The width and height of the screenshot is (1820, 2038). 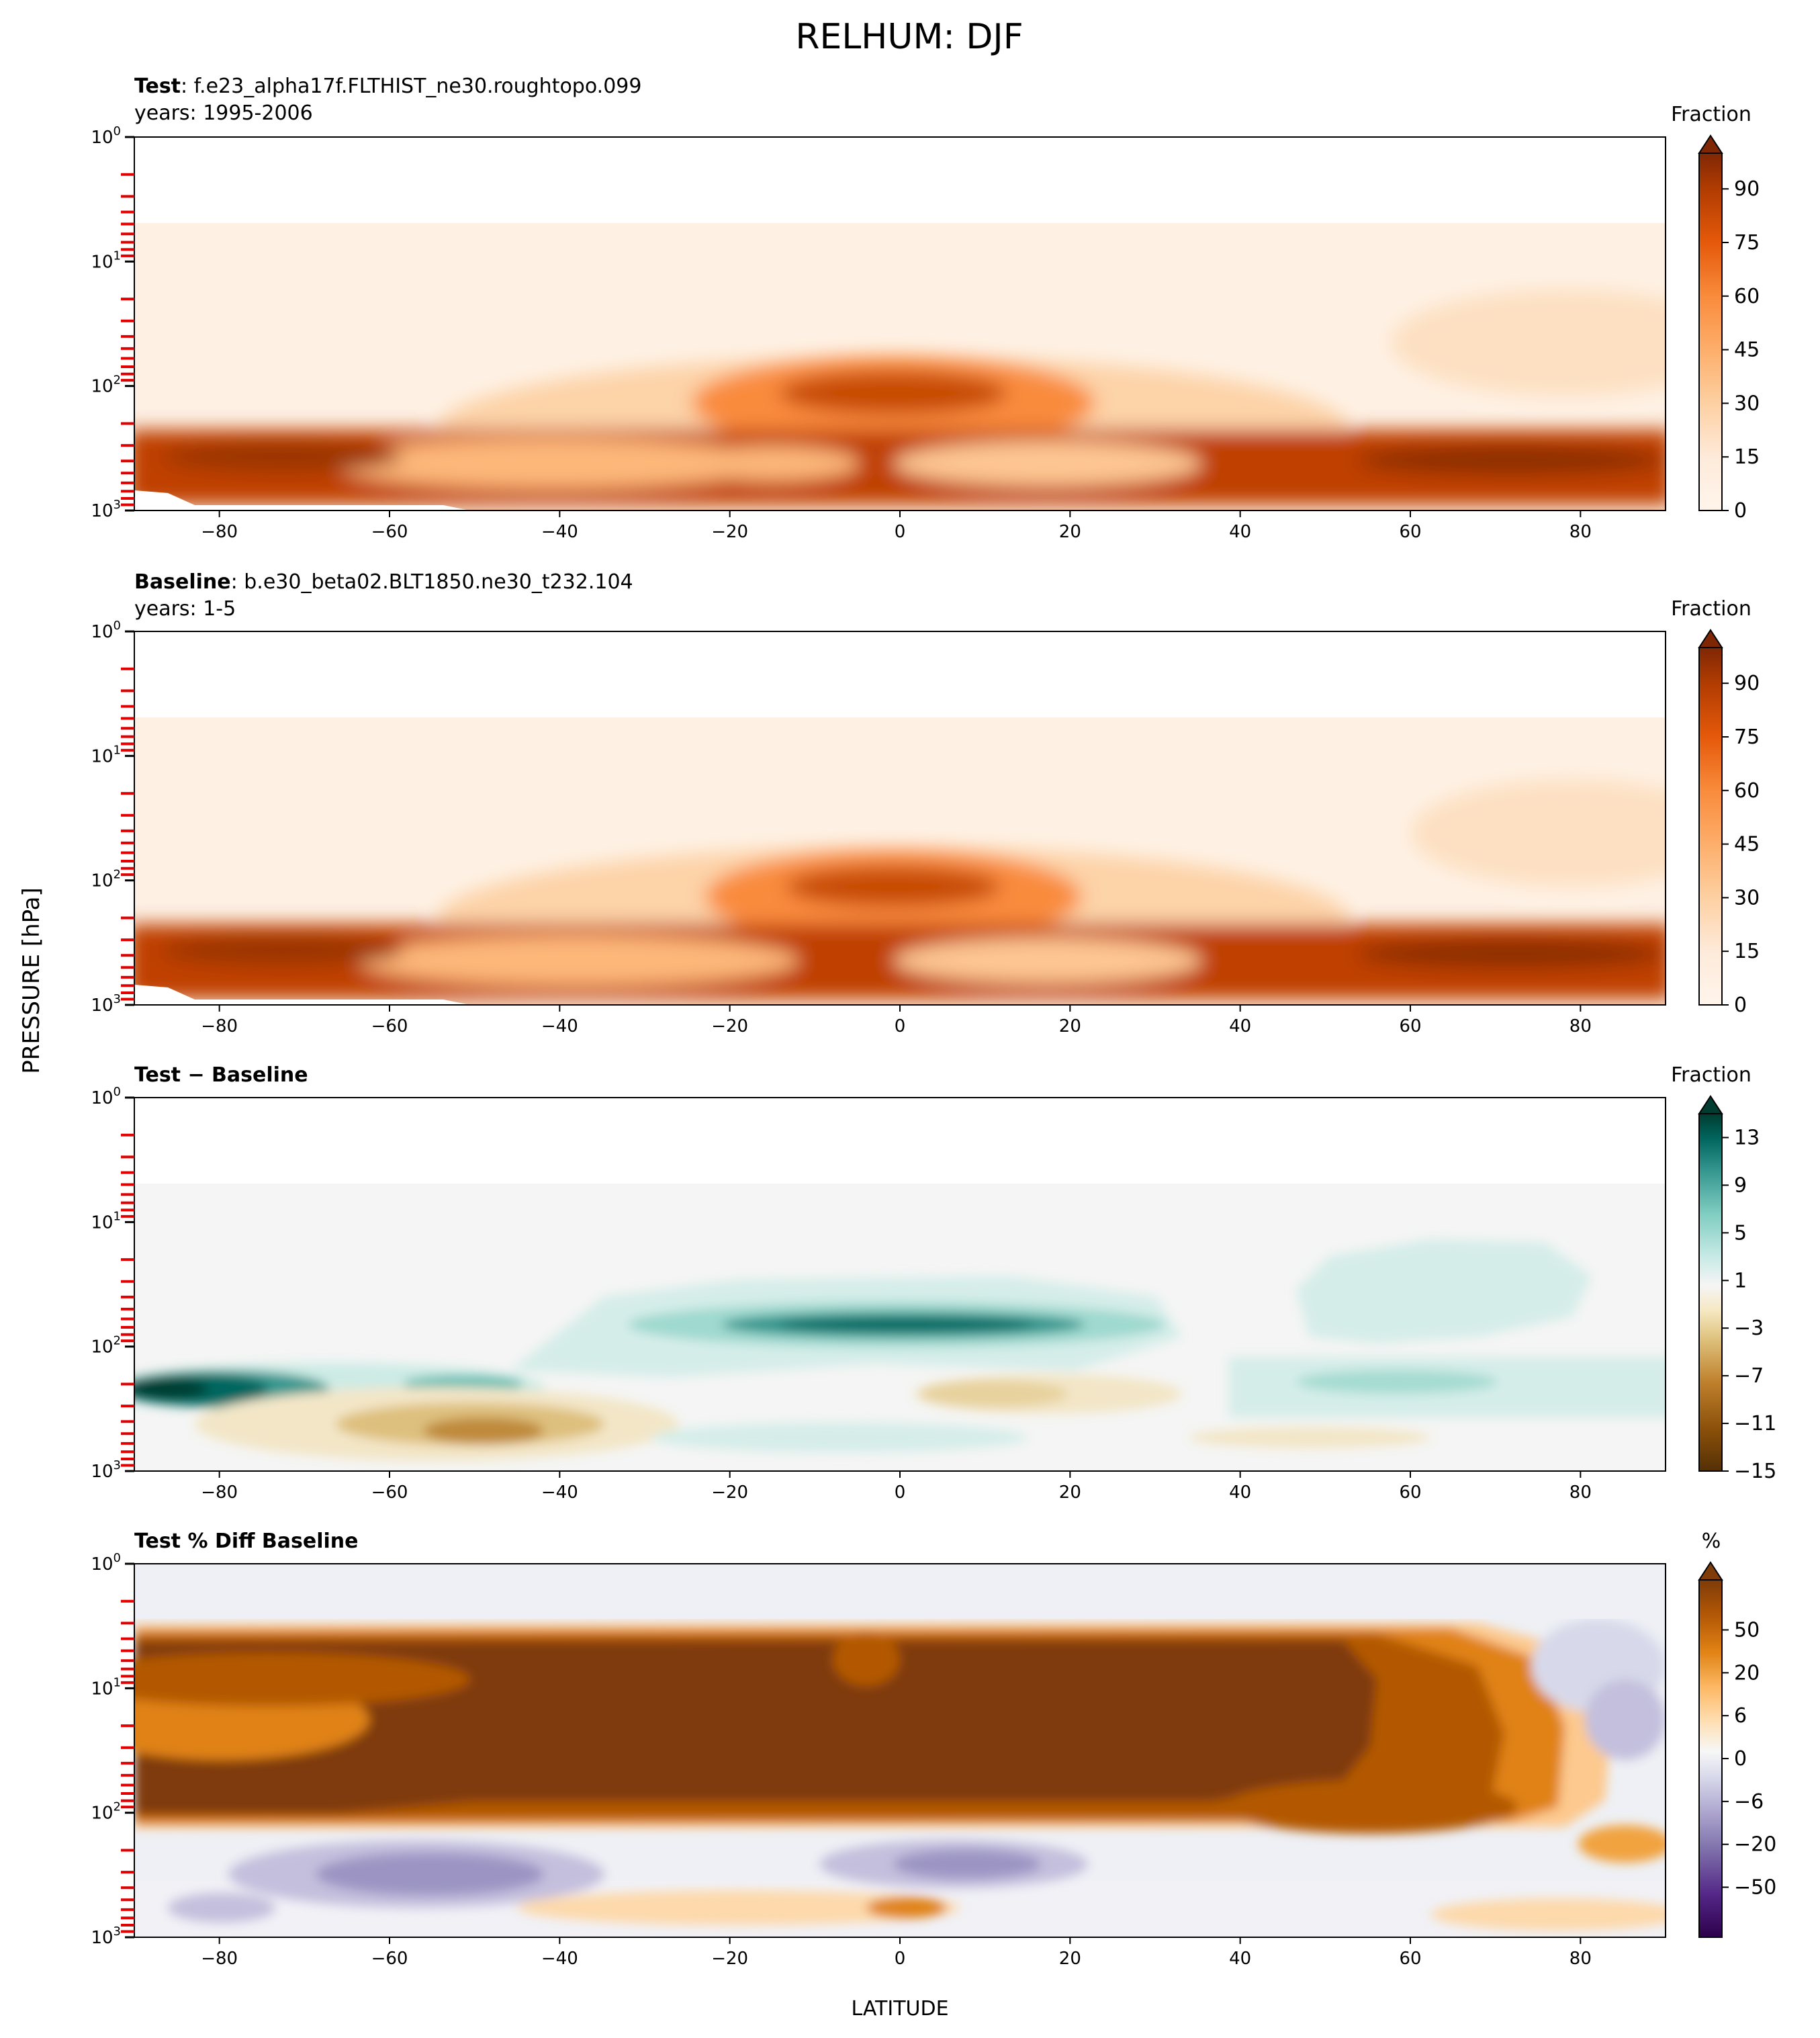 What do you see at coordinates (432, 582) in the screenshot?
I see `panel-title-rest: : b.e30_beta02.BLT1850.ne30_t232.104` at bounding box center [432, 582].